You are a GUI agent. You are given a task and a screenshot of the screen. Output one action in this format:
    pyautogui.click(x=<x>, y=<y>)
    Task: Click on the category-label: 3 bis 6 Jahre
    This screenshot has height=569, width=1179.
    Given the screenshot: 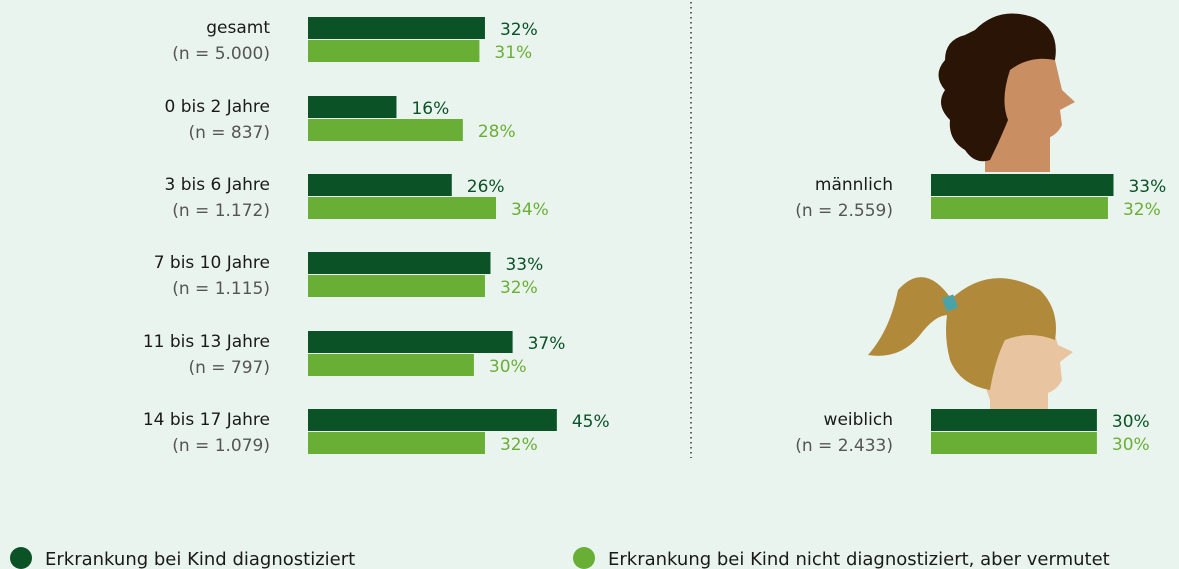 What is the action you would take?
    pyautogui.click(x=218, y=185)
    